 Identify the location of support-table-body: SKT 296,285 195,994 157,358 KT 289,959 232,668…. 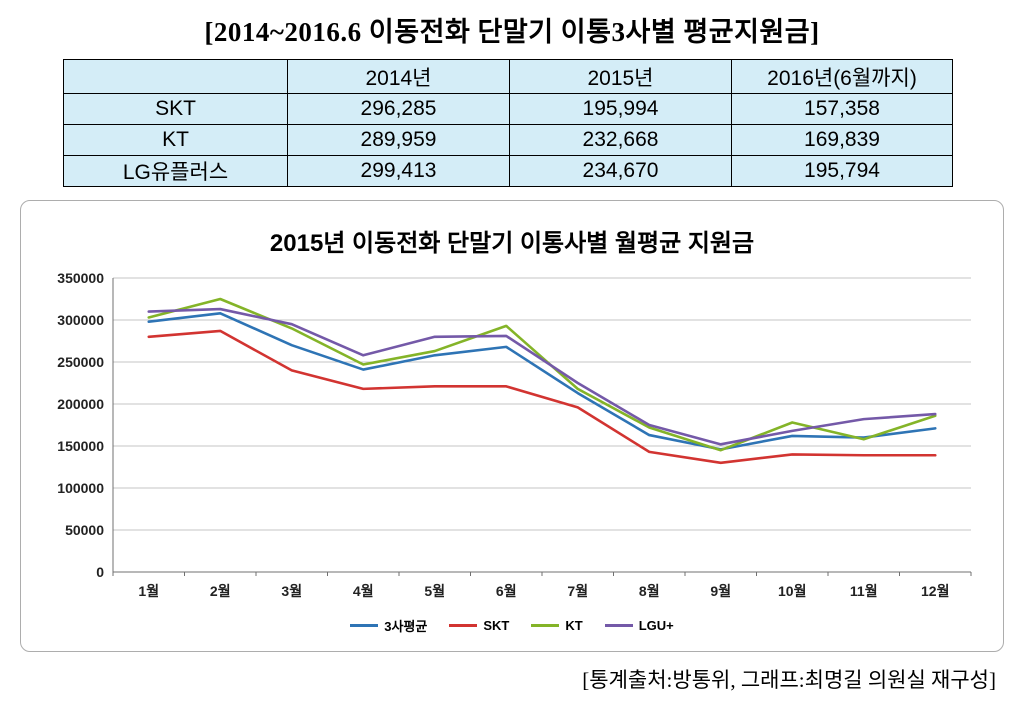
(508, 140).